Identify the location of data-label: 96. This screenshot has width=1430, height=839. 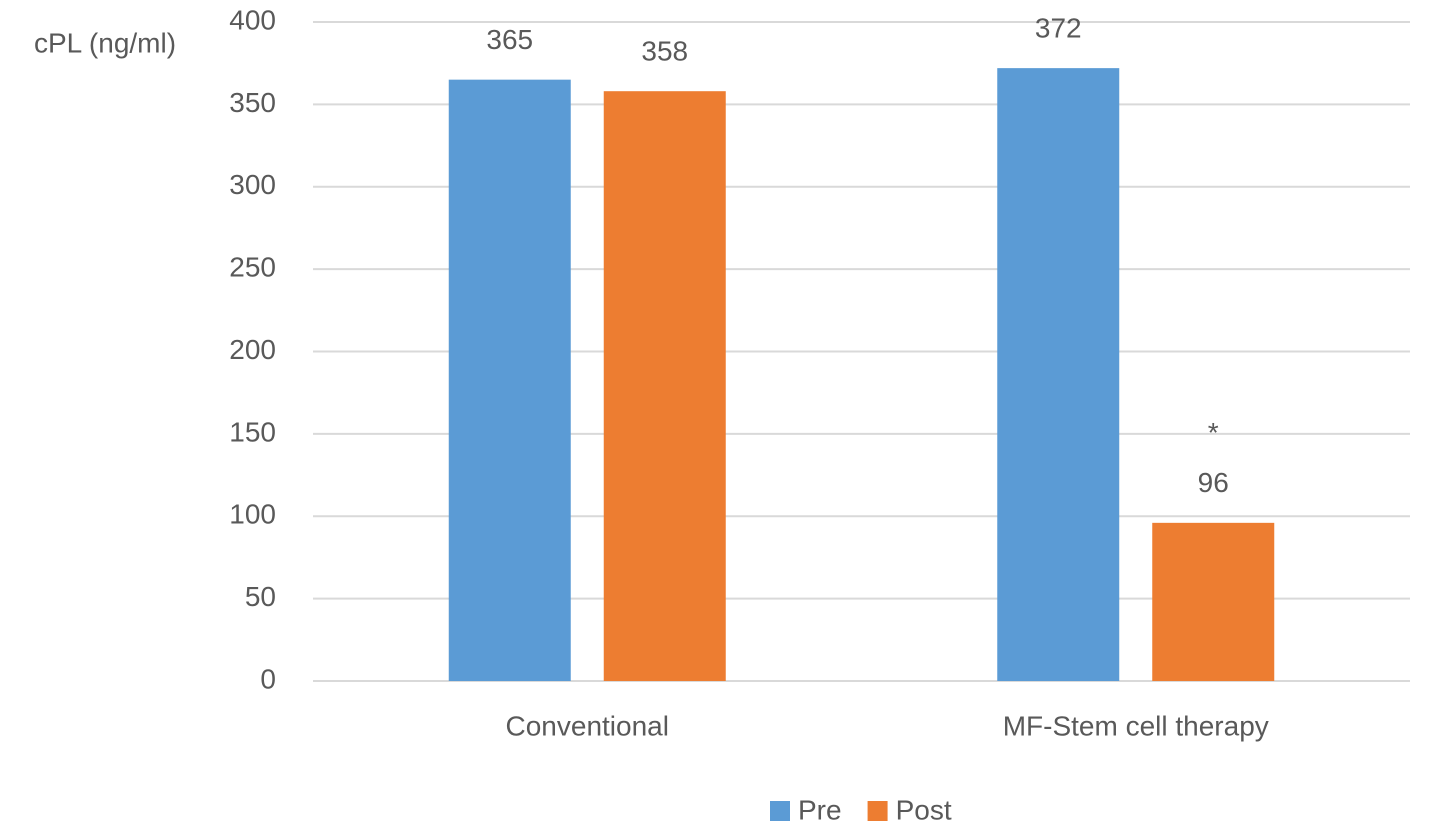
(1213, 482).